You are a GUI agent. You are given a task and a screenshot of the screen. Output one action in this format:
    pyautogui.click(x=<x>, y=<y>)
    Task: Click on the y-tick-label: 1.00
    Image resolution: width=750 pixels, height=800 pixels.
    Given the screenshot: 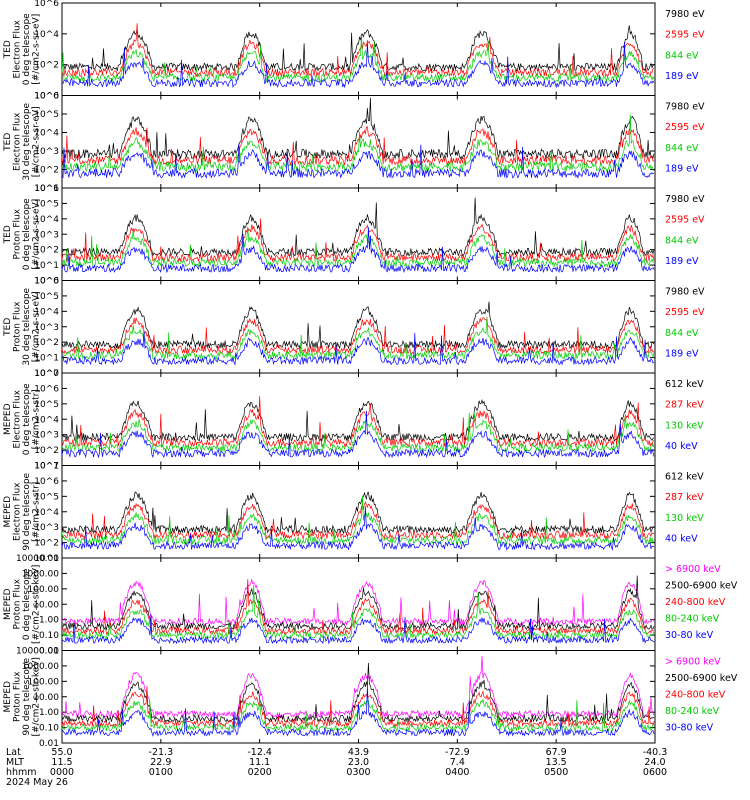 What is the action you would take?
    pyautogui.click(x=49, y=713)
    